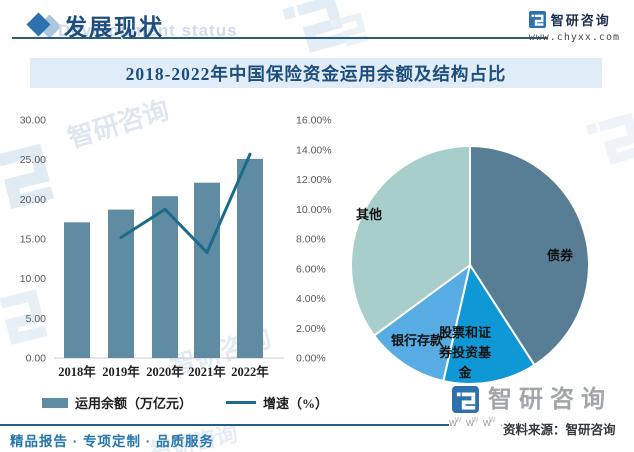 The height and width of the screenshot is (452, 634). What do you see at coordinates (314, 121) in the screenshot?
I see `svg-text: 16.00%` at bounding box center [314, 121].